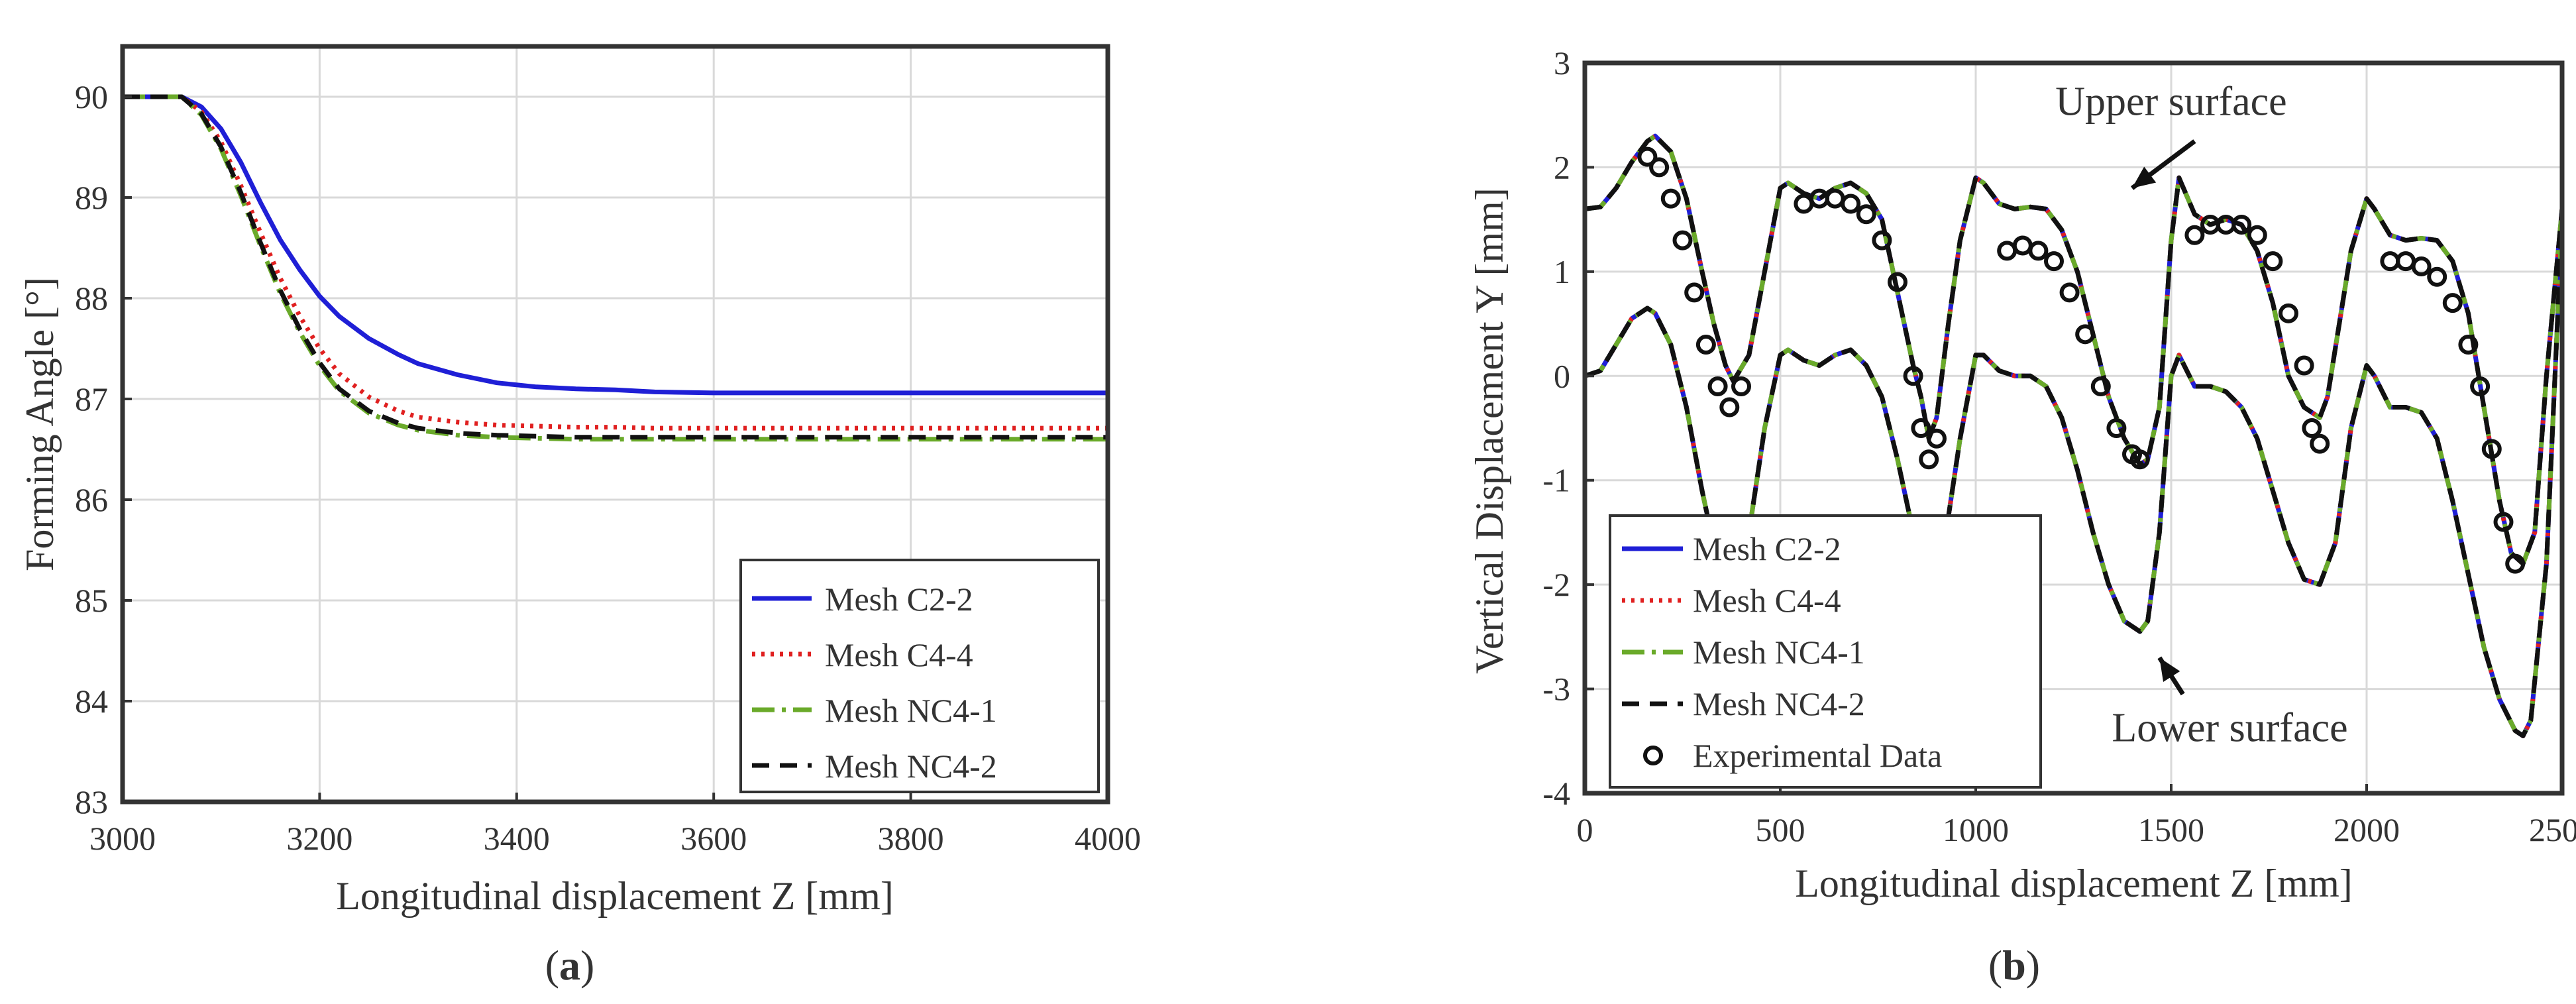  I want to click on x-tick-label: 3400, so click(517, 838).